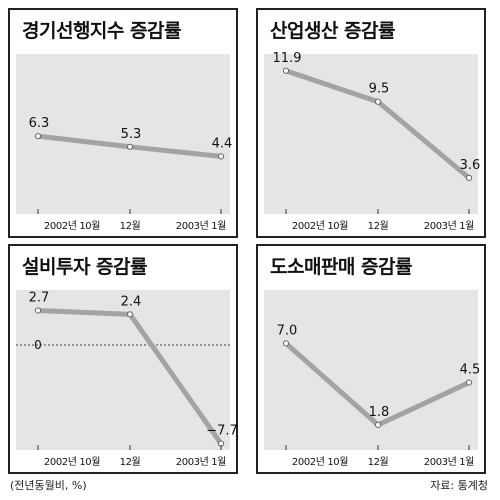 The width and height of the screenshot is (500, 500). Describe the element at coordinates (48, 485) in the screenshot. I see `unit-note: (전년동월비, %)` at that location.